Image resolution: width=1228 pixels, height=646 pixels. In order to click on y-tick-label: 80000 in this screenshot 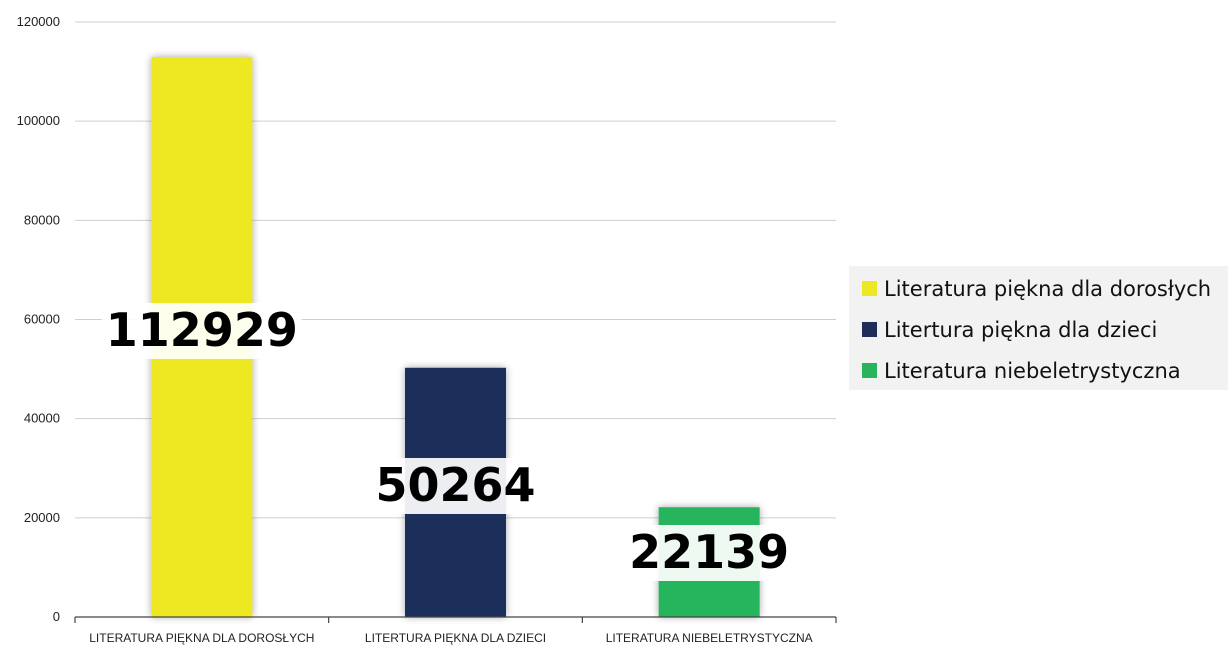, I will do `click(42, 219)`.